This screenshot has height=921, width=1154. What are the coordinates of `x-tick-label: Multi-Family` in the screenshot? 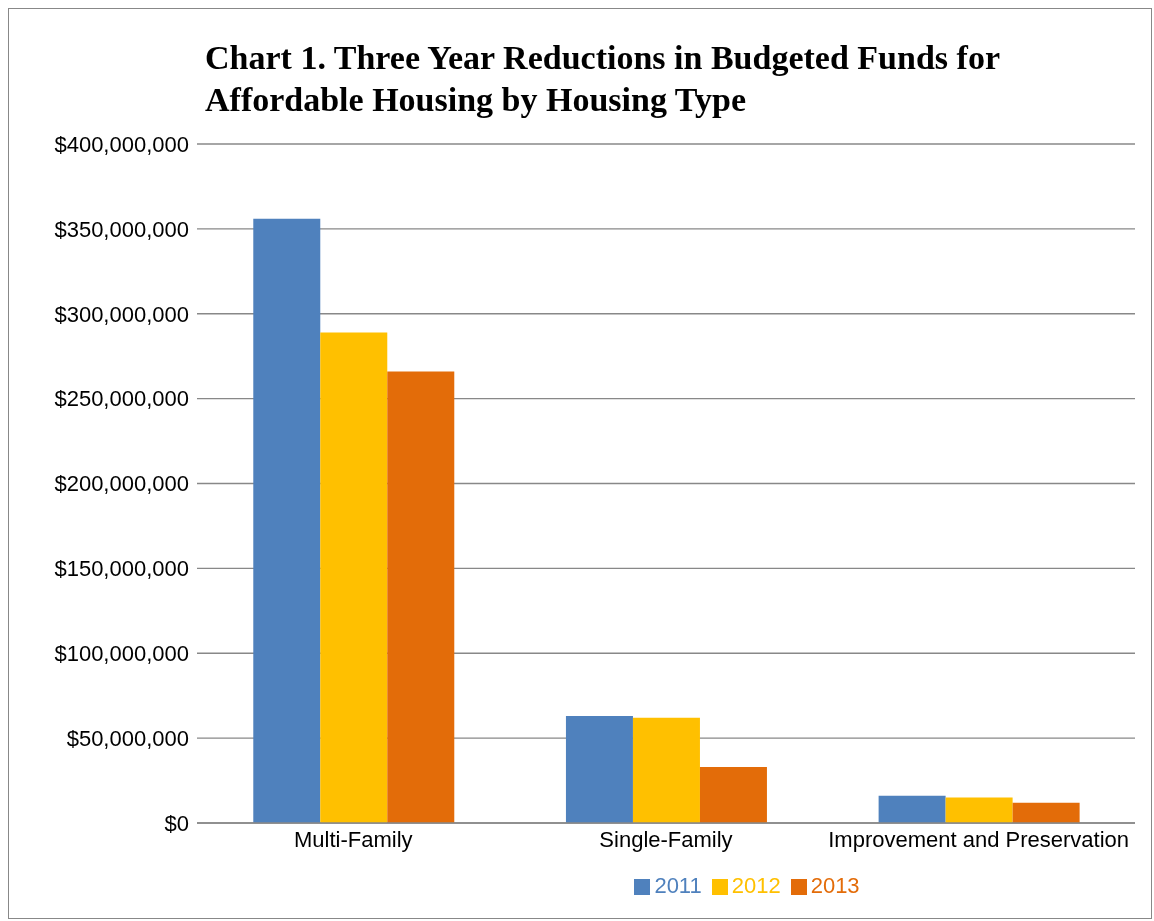 It's located at (353, 839).